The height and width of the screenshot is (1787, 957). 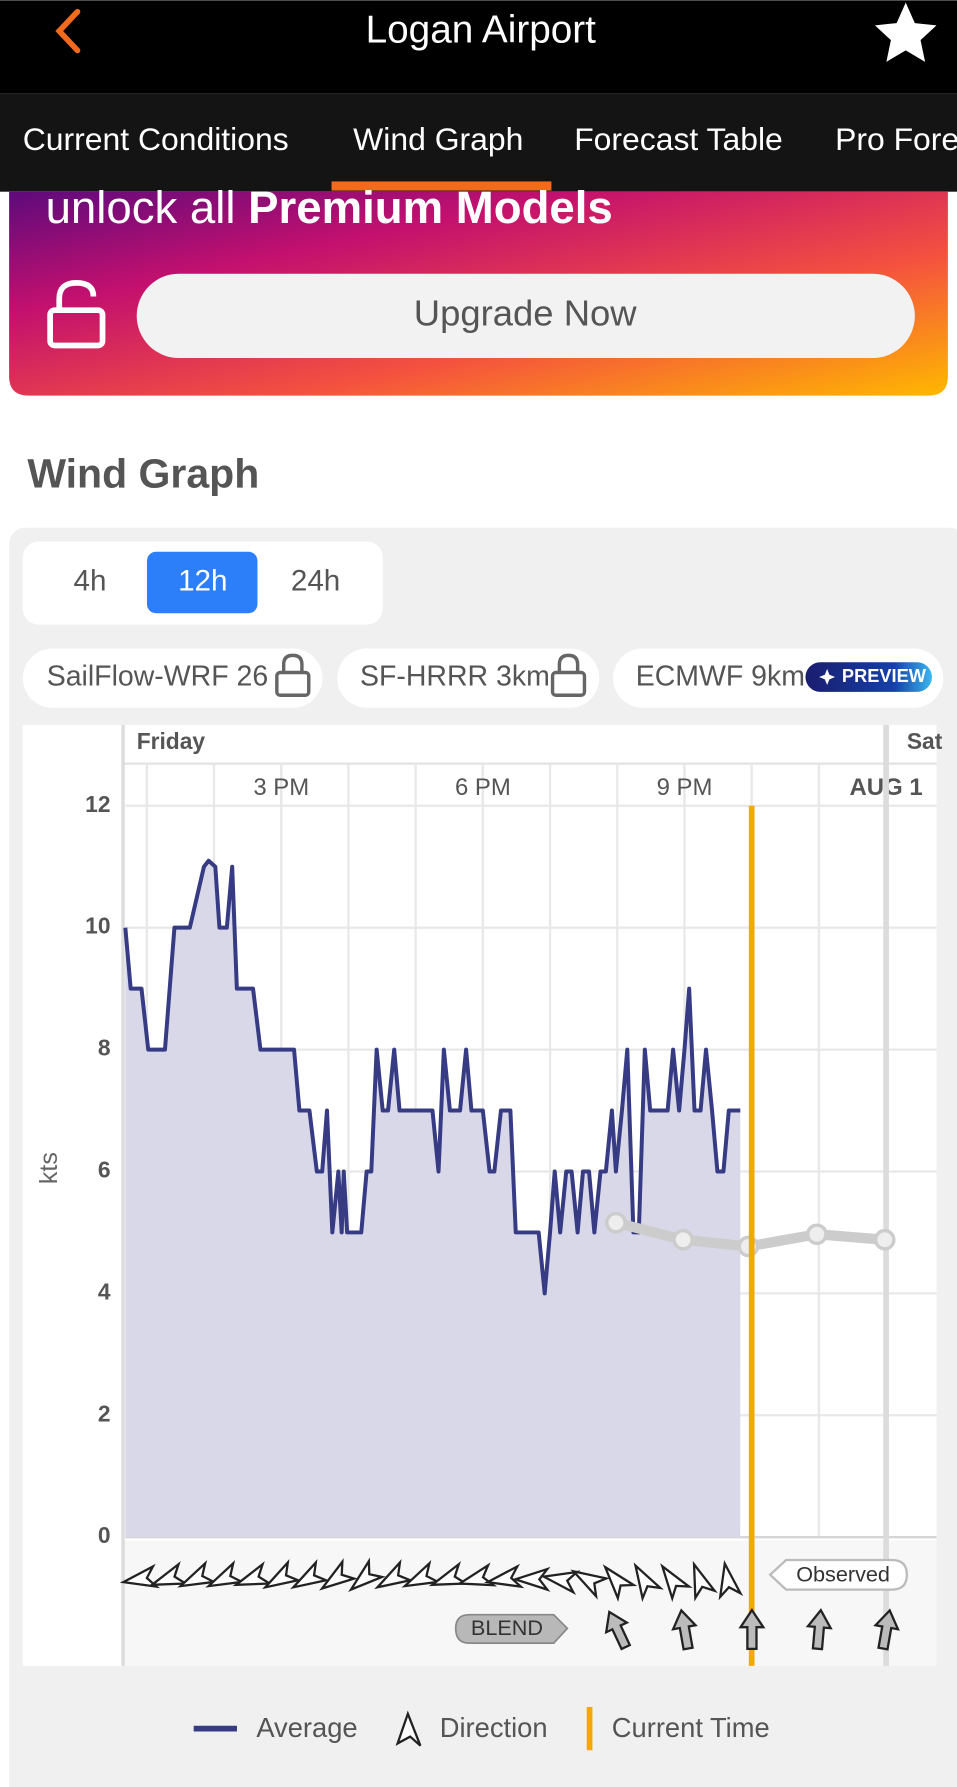 What do you see at coordinates (438, 139) in the screenshot?
I see `tab: Wind Graph` at bounding box center [438, 139].